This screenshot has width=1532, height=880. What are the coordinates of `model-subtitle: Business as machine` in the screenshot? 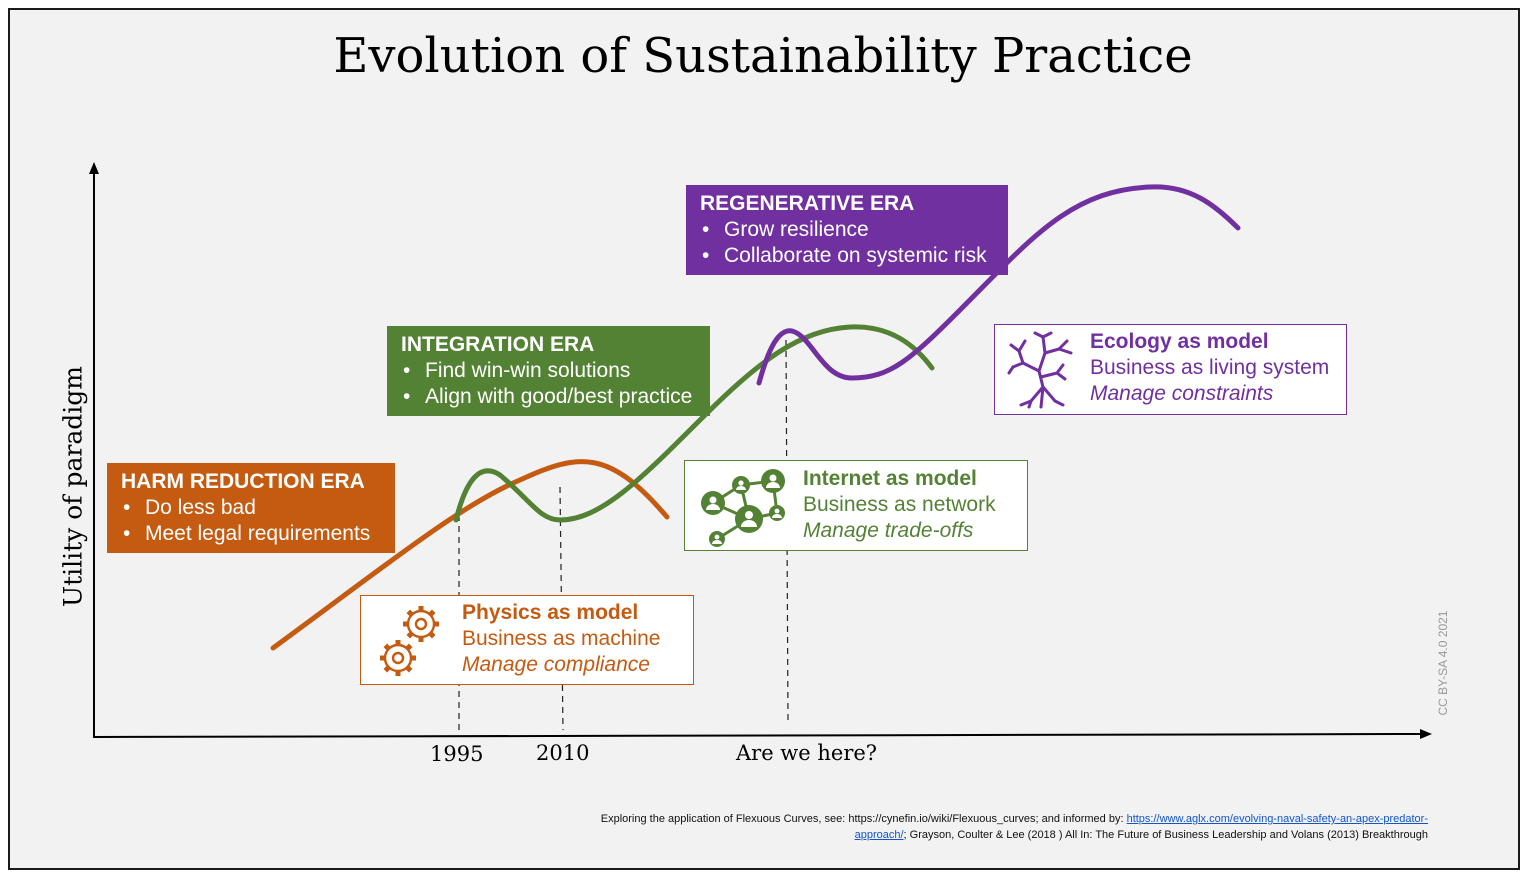 It's located at (561, 638).